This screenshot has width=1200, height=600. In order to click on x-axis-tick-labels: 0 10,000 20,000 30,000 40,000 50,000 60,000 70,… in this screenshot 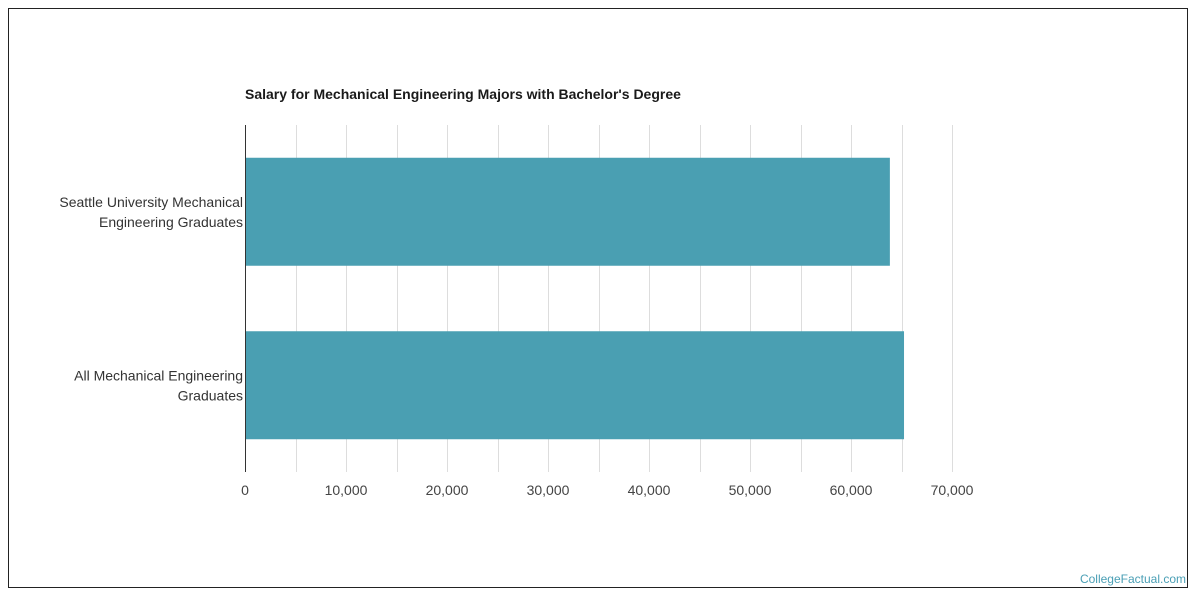, I will do `click(607, 490)`.